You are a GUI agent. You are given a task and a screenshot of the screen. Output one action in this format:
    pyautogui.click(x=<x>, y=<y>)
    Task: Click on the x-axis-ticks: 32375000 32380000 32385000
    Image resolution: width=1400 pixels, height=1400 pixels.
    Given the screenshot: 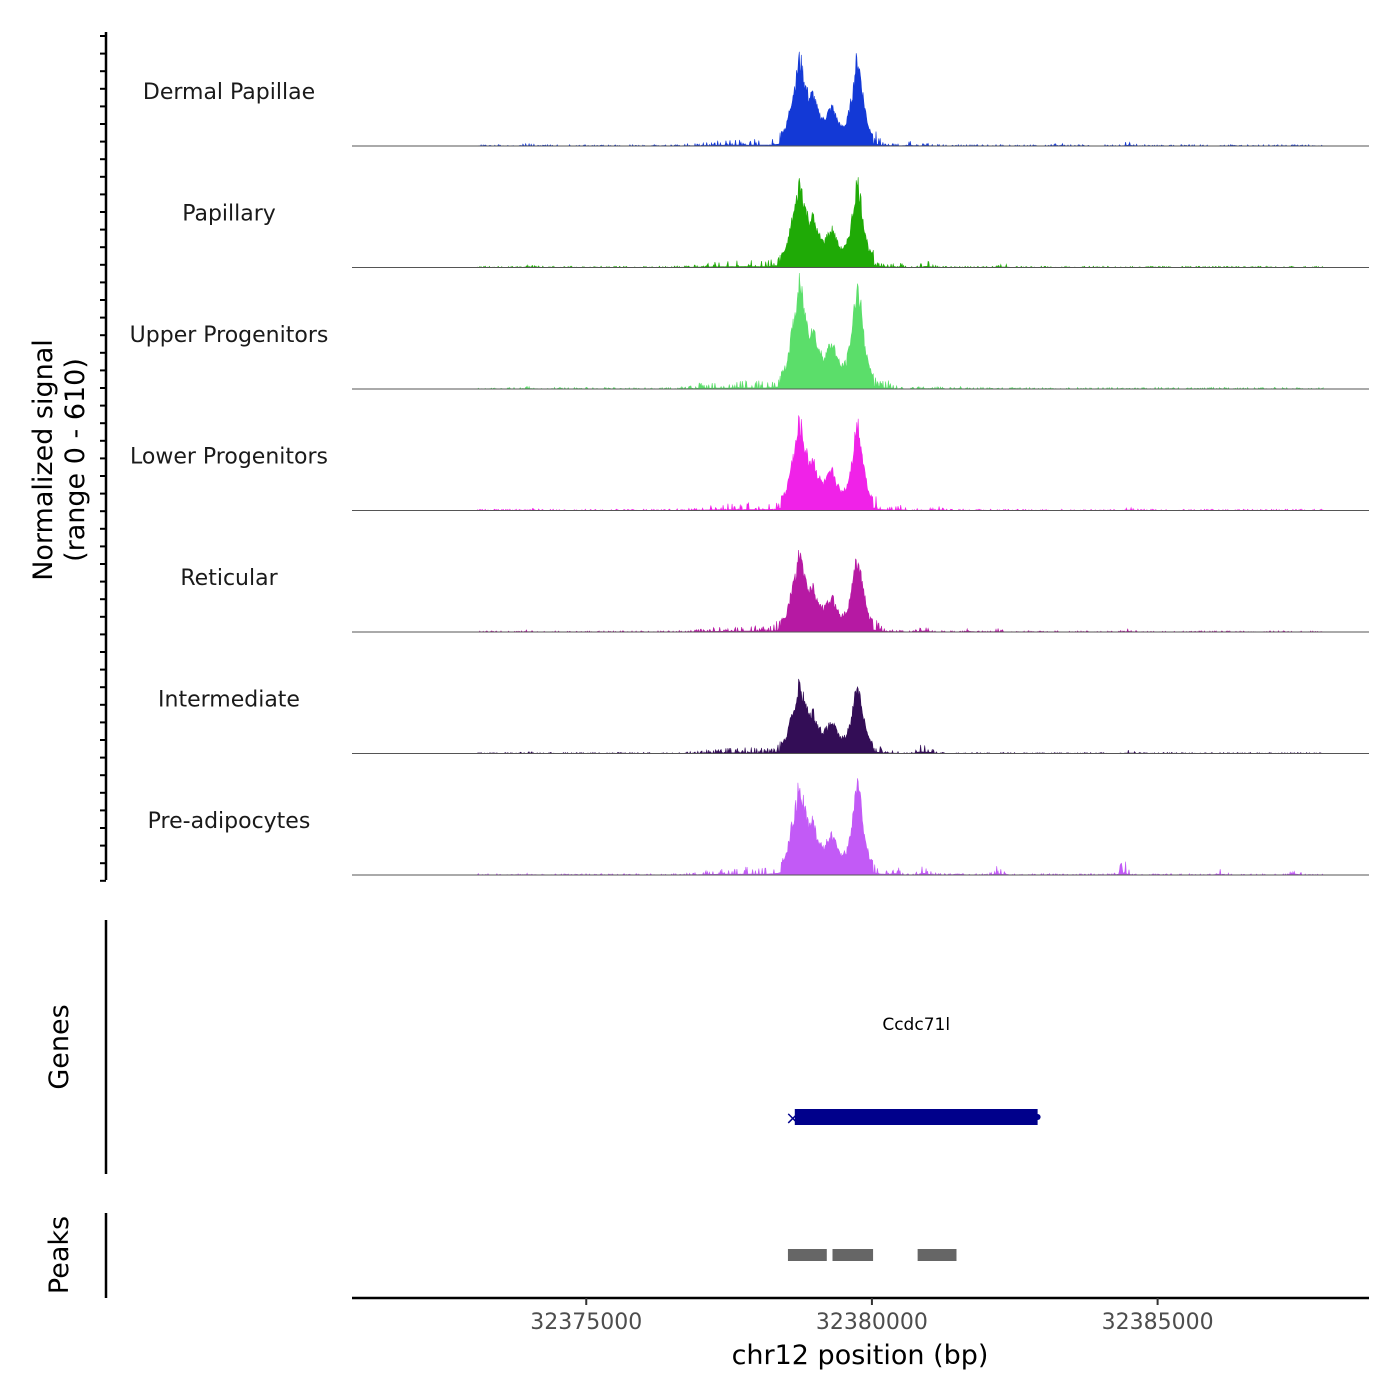 What is the action you would take?
    pyautogui.click(x=872, y=1316)
    